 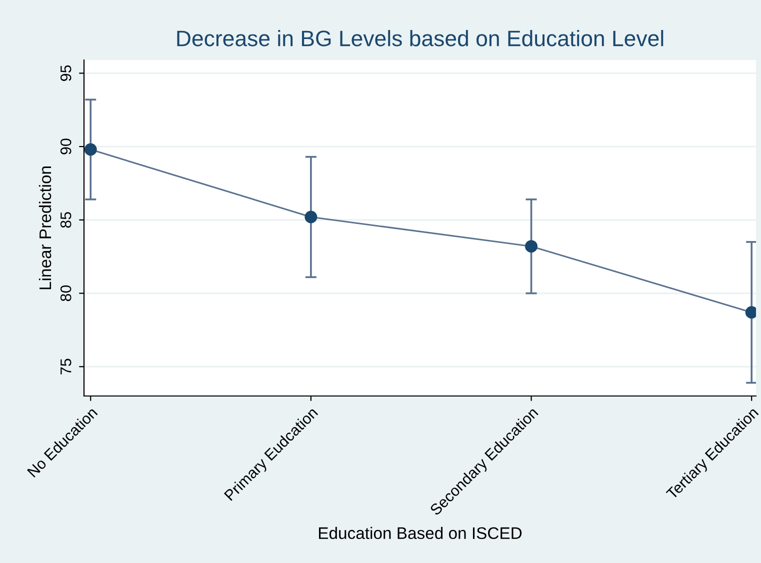 What do you see at coordinates (66, 220) in the screenshot?
I see `y-tick-label: 85` at bounding box center [66, 220].